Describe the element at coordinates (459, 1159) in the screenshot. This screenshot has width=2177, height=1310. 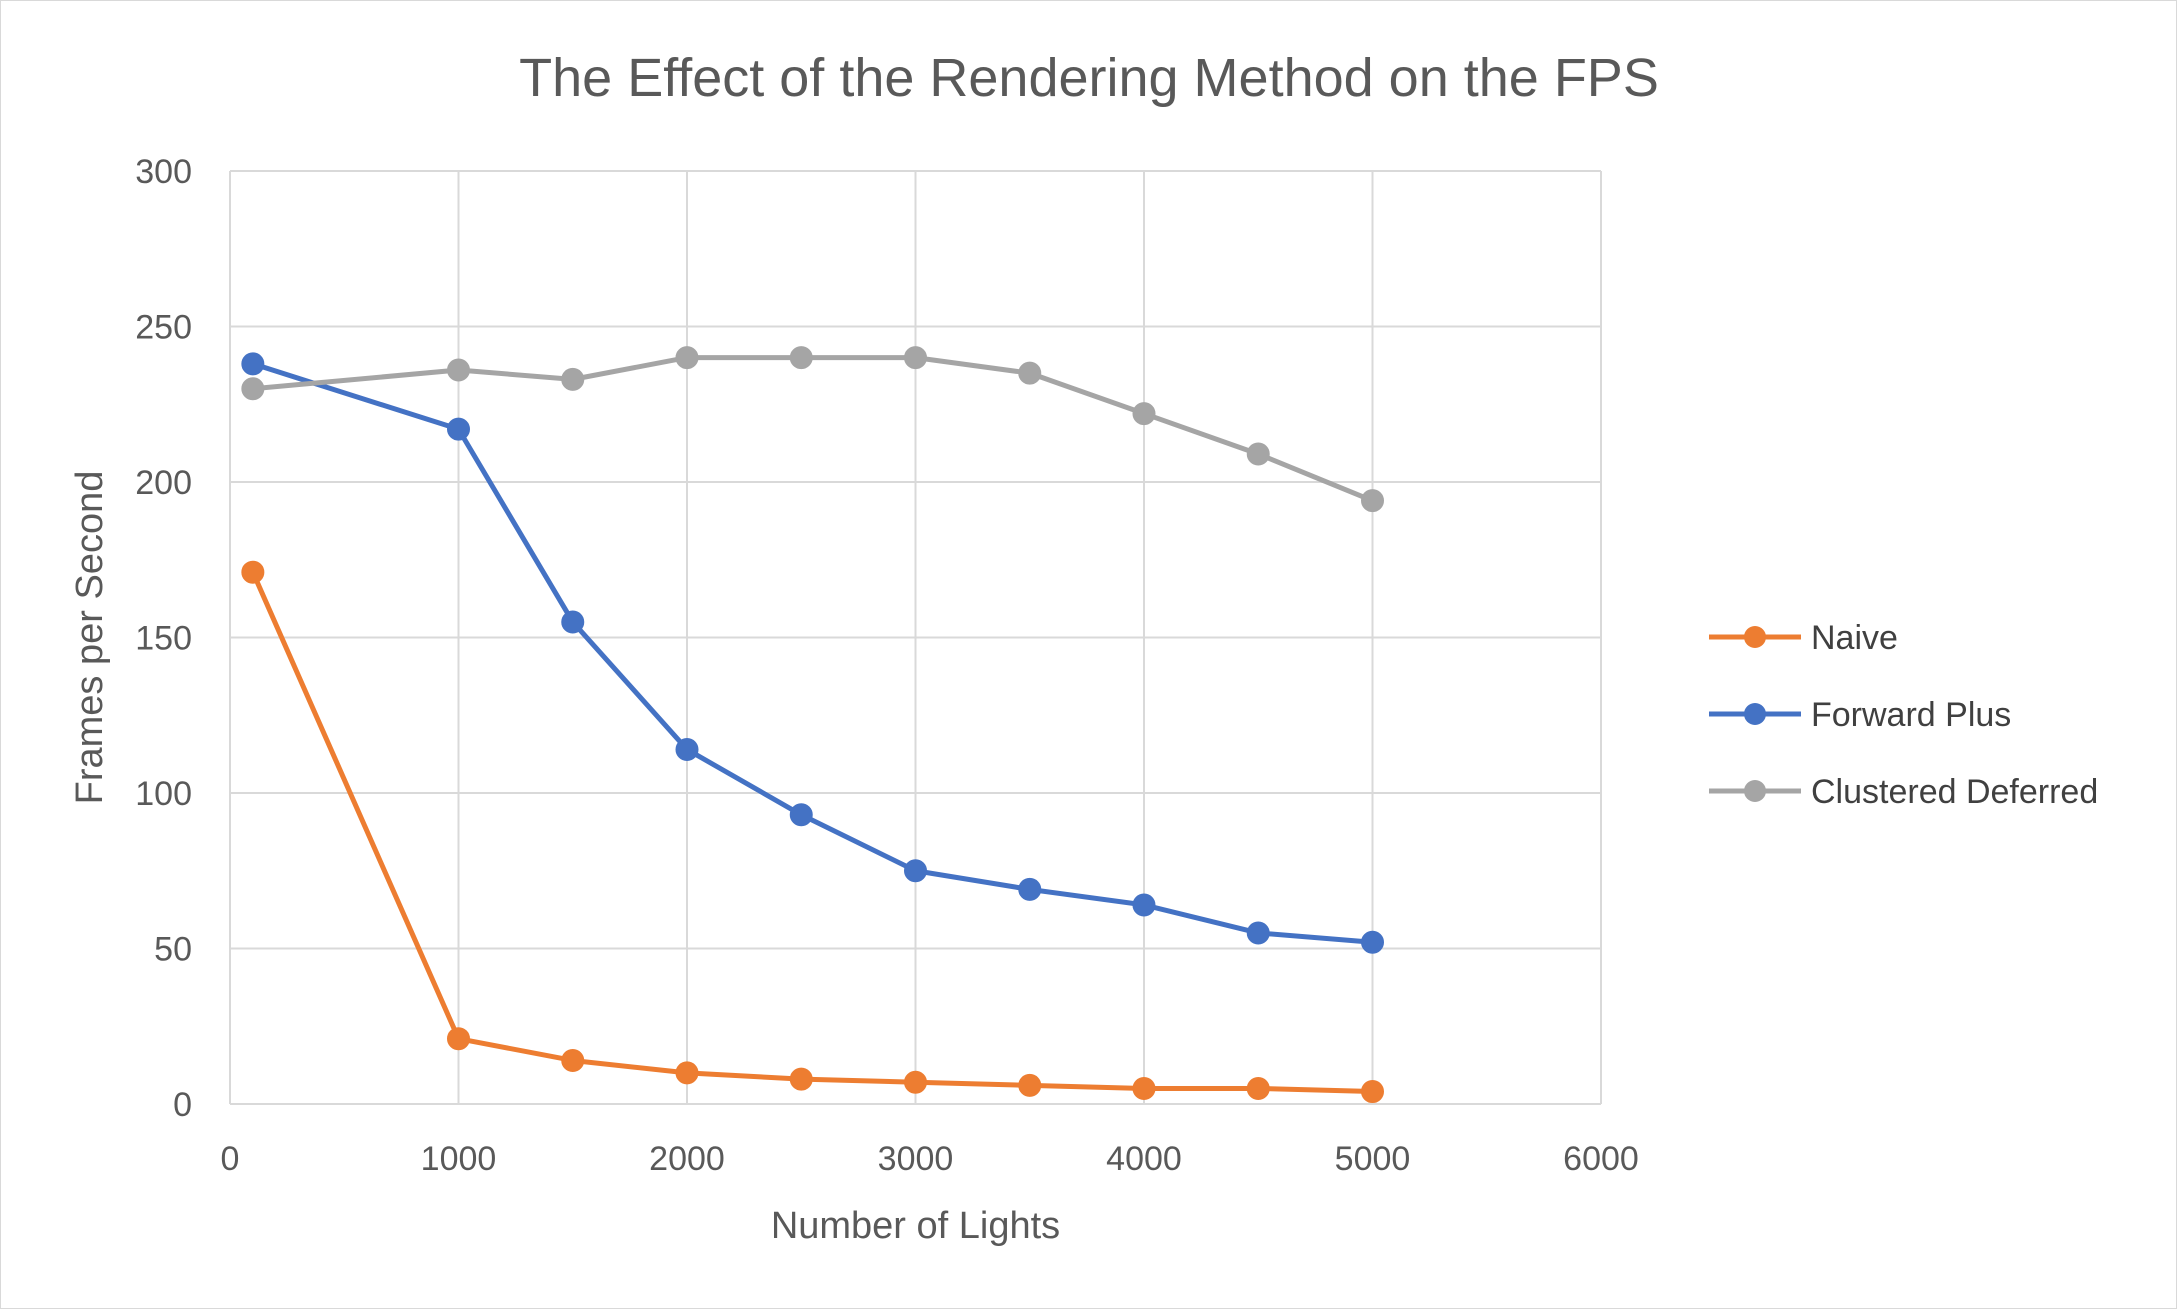
I see `x-tick-label: 1000` at that location.